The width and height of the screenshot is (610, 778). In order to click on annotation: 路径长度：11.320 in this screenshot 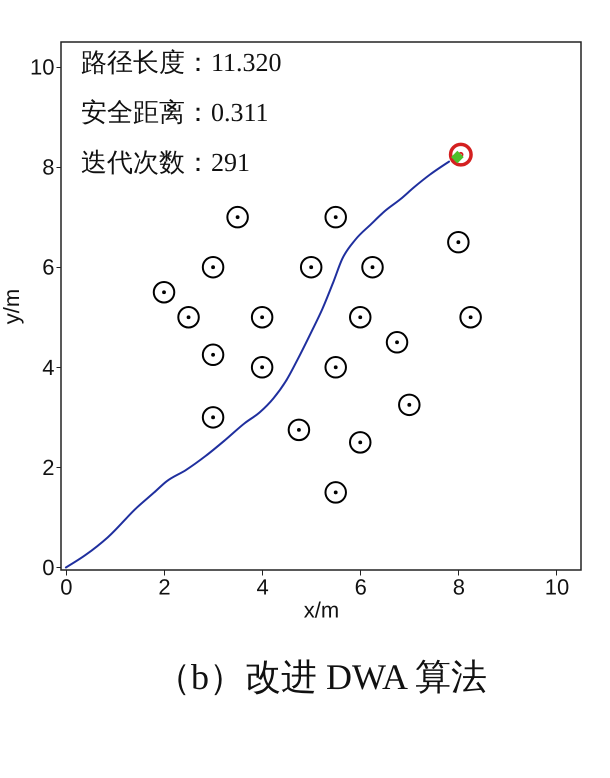, I will do `click(181, 62)`.